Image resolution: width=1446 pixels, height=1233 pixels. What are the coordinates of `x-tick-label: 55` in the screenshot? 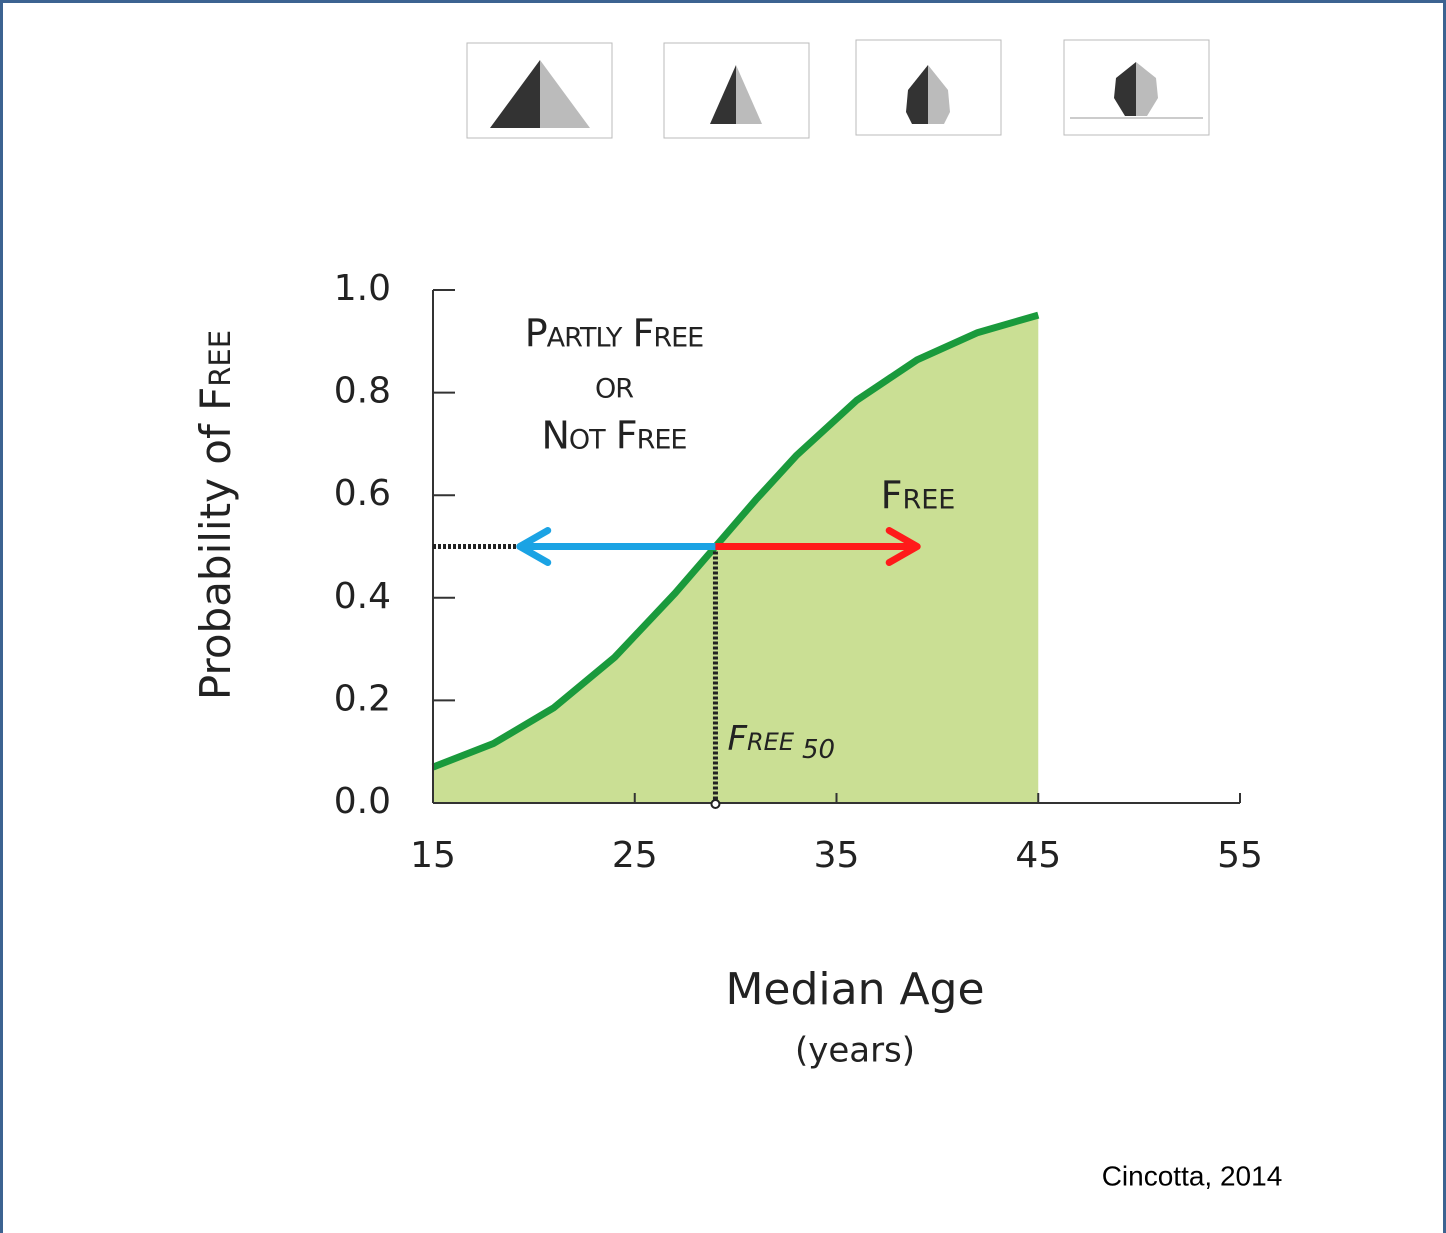 It's located at (1240, 855).